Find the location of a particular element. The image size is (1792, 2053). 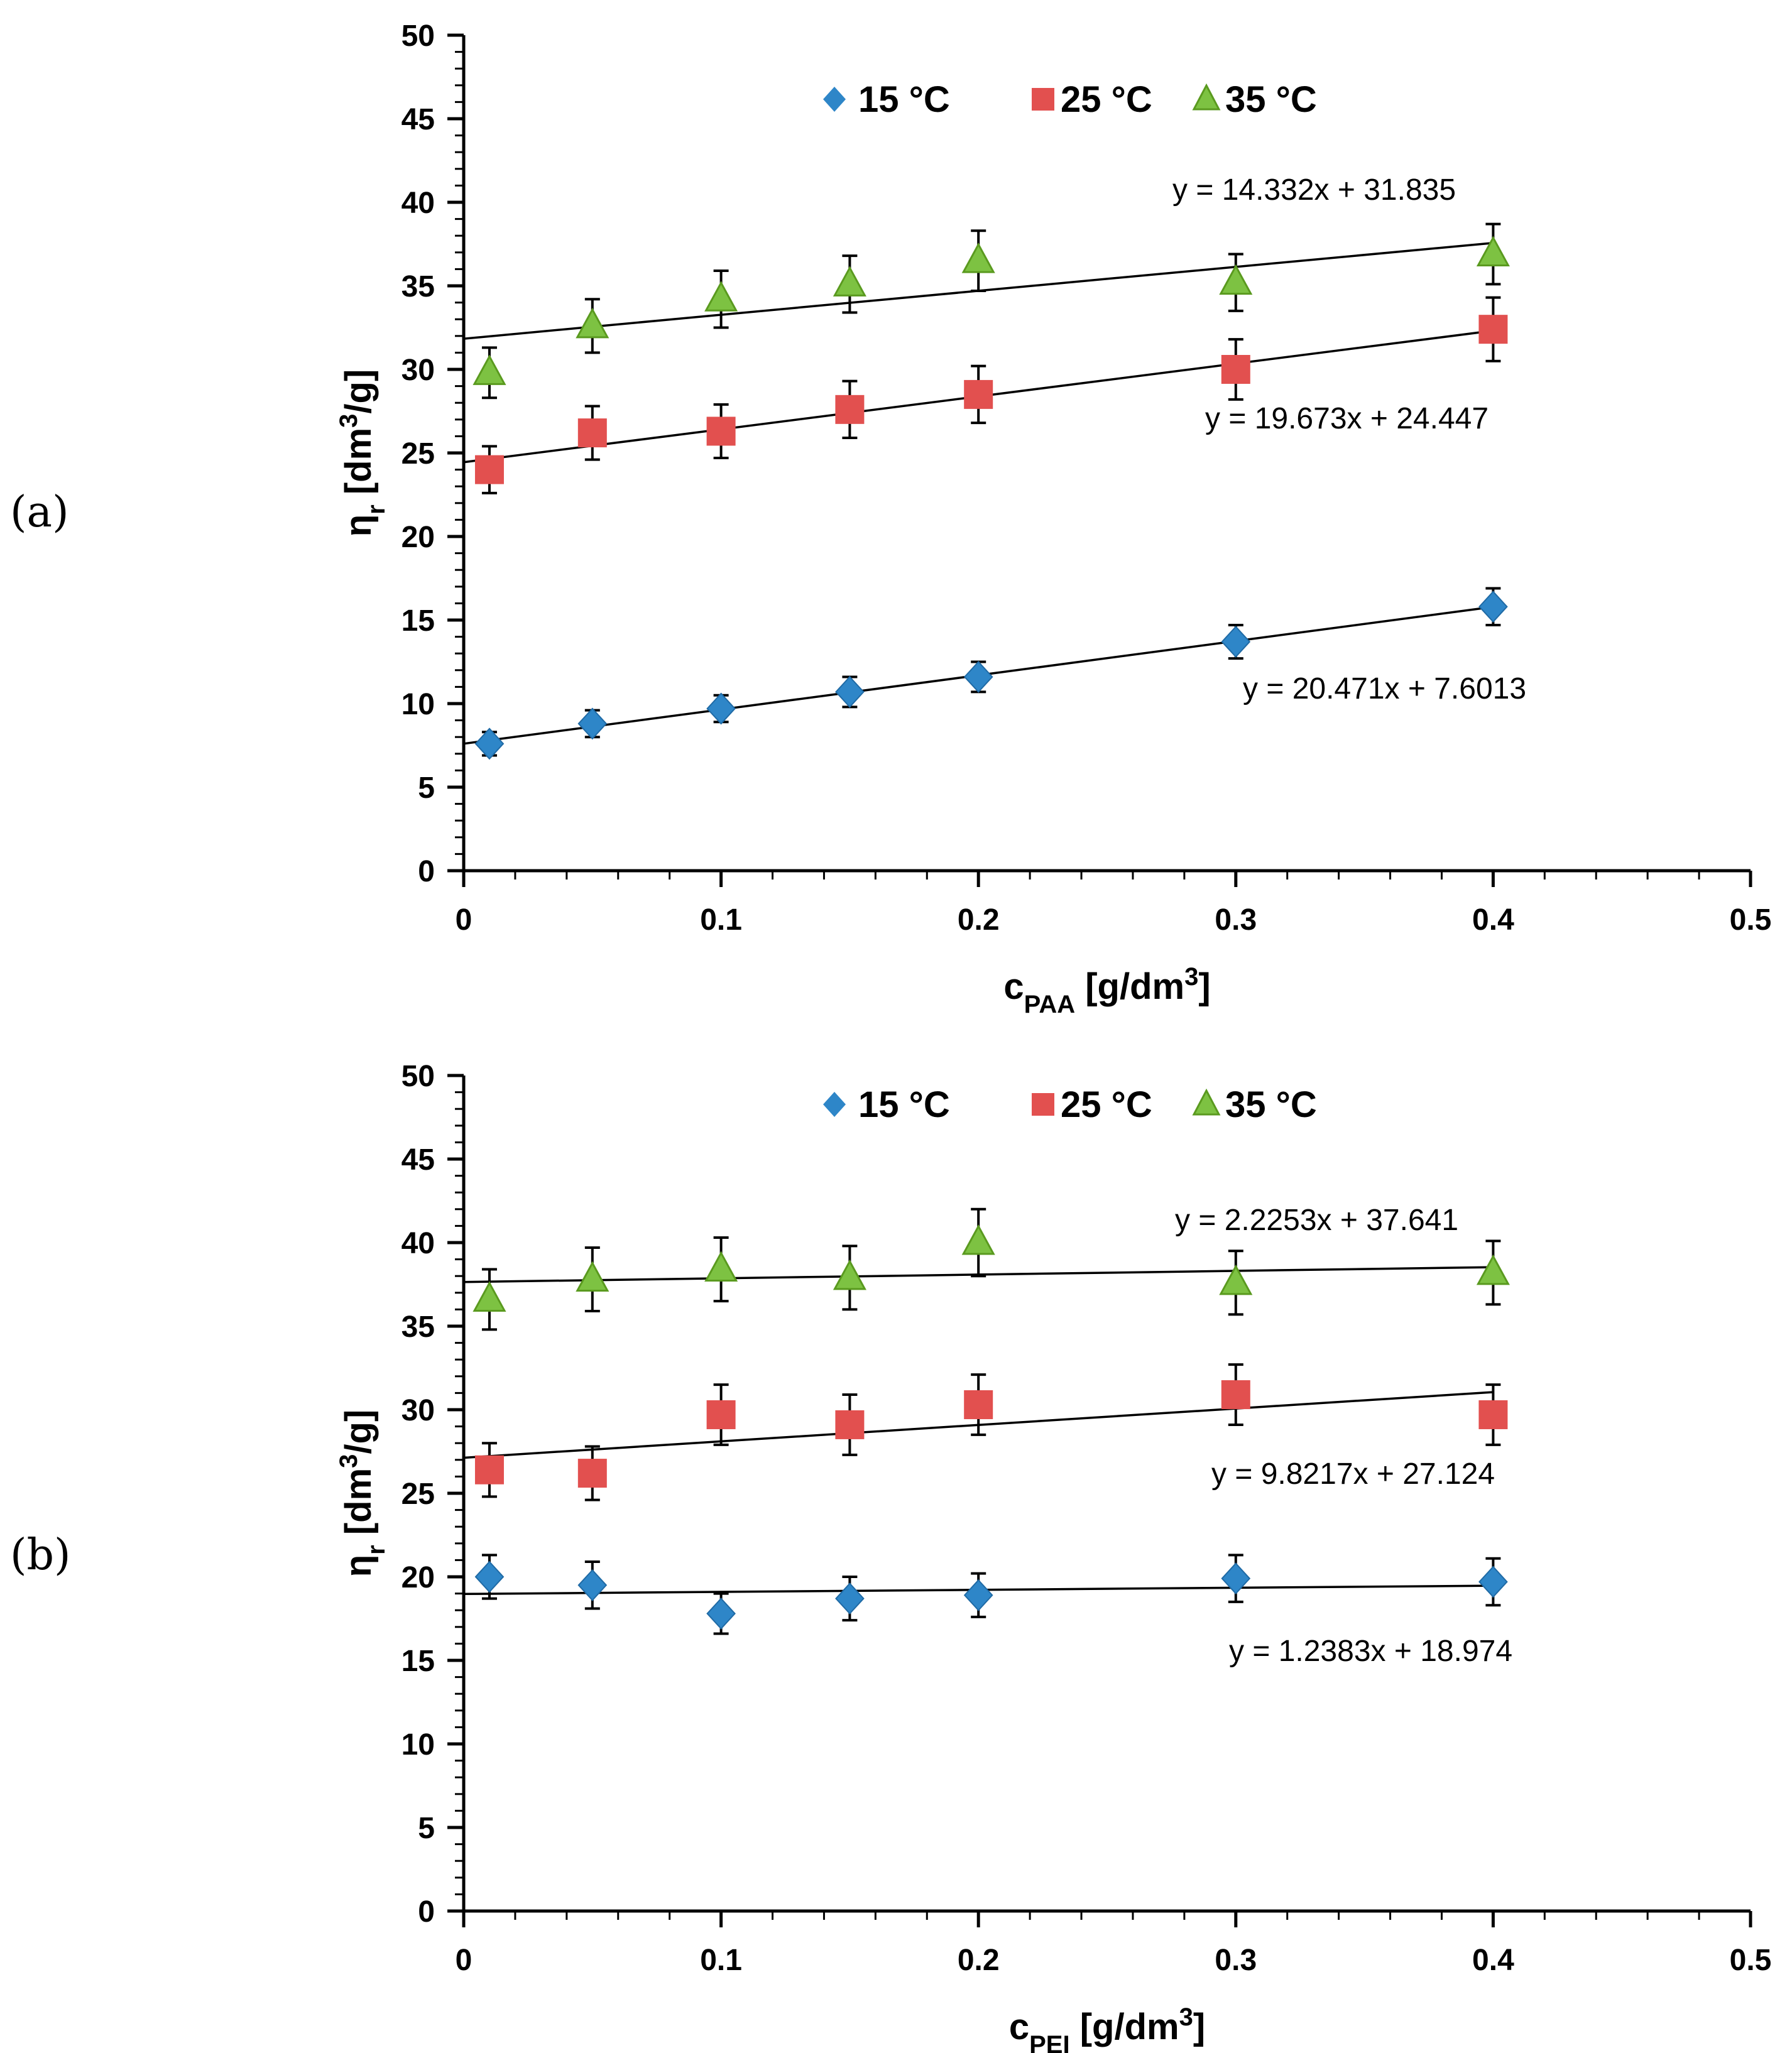

x-axis-title-subscript: PEI is located at coordinates (1049, 2042).